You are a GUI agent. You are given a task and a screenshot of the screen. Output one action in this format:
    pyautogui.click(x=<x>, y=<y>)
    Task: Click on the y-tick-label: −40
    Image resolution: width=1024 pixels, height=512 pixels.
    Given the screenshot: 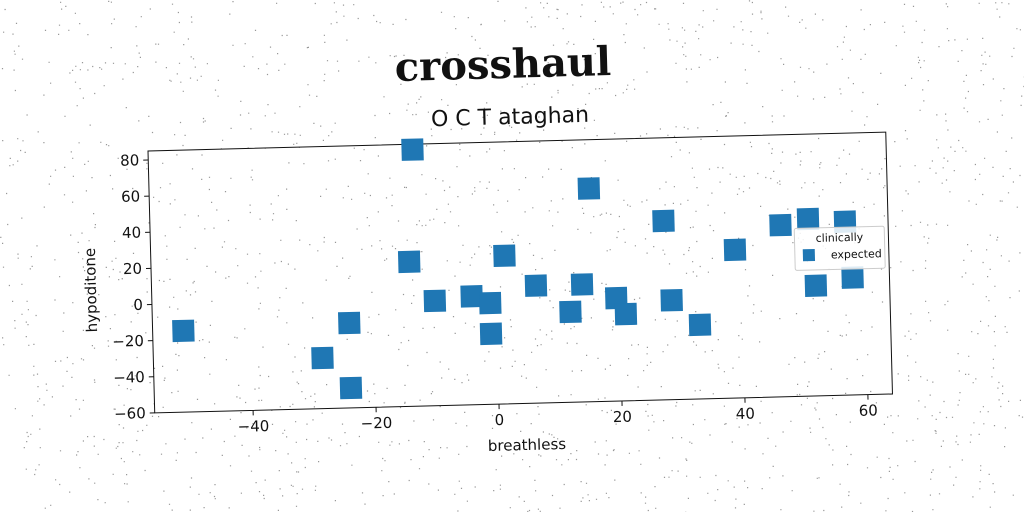 What is the action you would take?
    pyautogui.click(x=129, y=377)
    